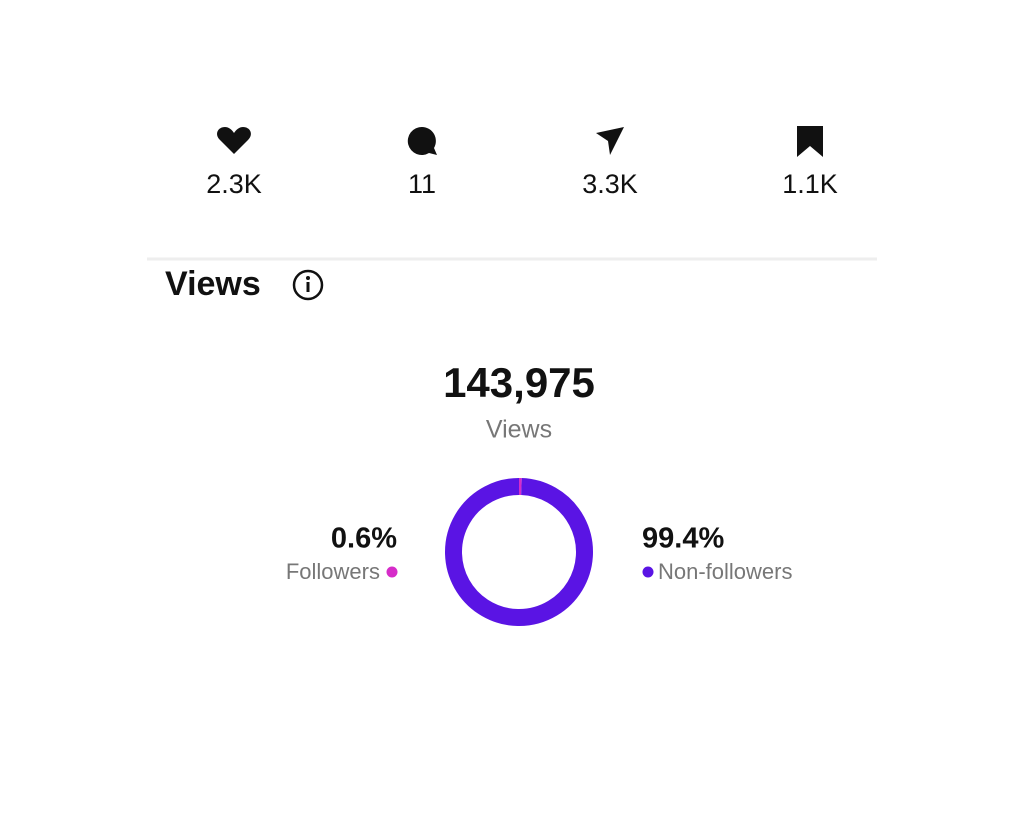 The height and width of the screenshot is (819, 1024). What do you see at coordinates (213, 284) in the screenshot?
I see `section-title: Views` at bounding box center [213, 284].